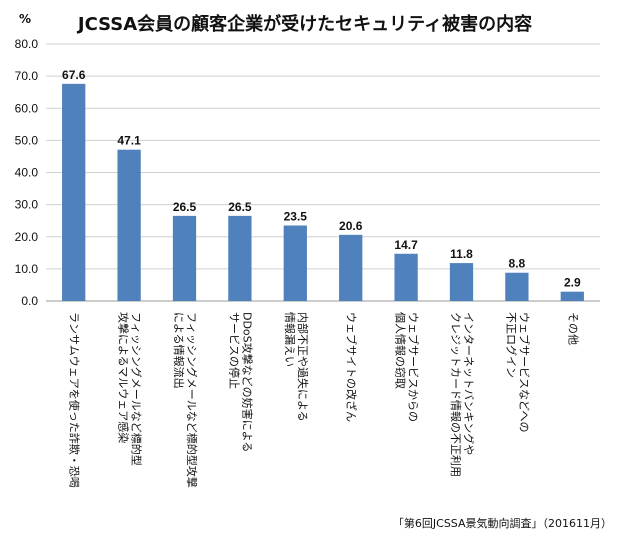  Describe the element at coordinates (303, 367) in the screenshot. I see `category-label: 内部不正や過失による` at that location.